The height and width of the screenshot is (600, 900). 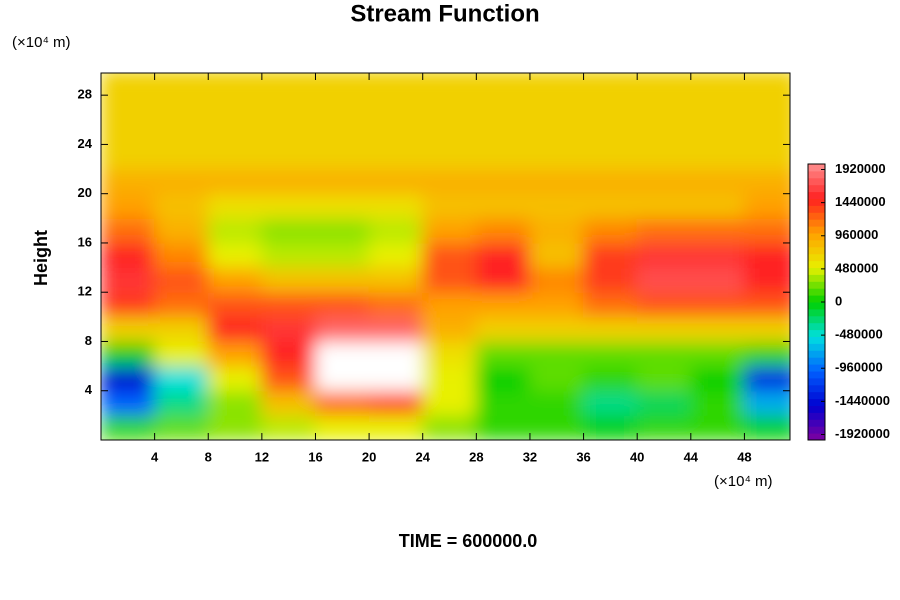 I want to click on colorbar-tick-label: -1920000, so click(x=862, y=433).